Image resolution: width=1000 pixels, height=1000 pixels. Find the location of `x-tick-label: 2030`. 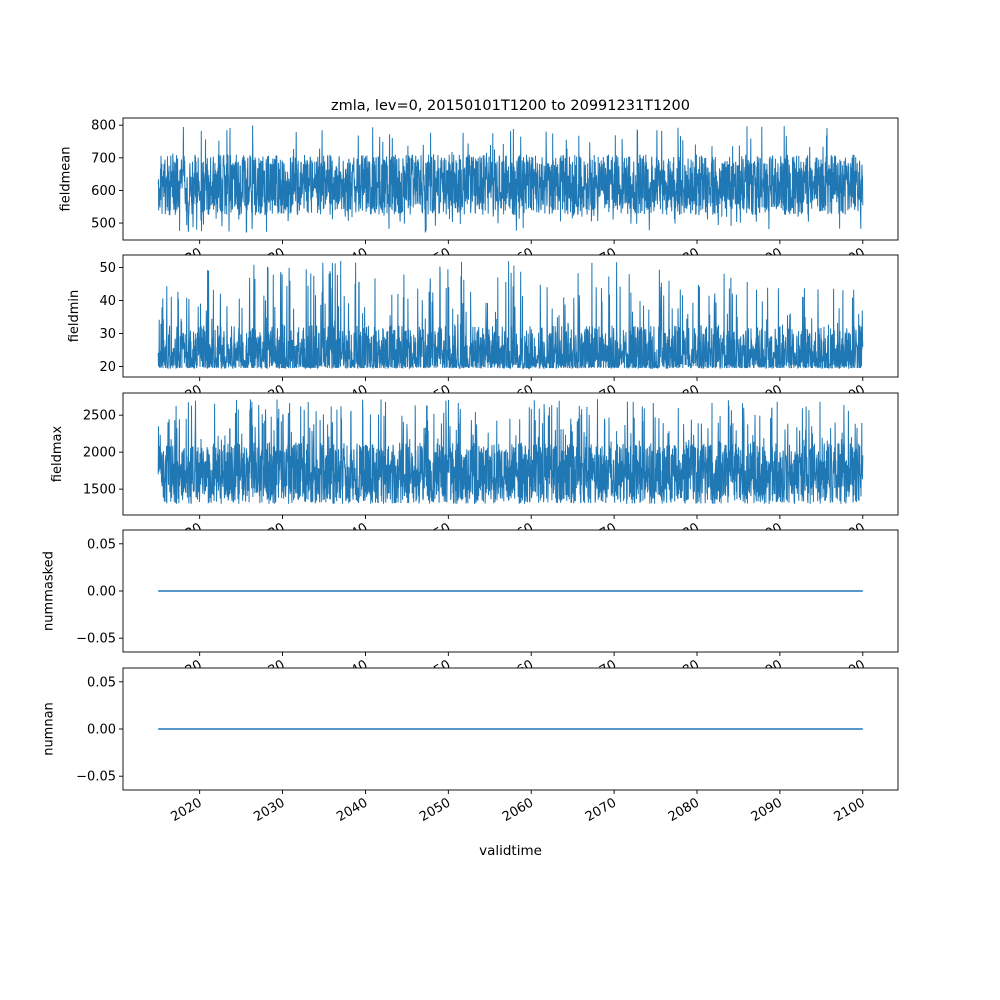

x-tick-label: 2030 is located at coordinates (269, 810).